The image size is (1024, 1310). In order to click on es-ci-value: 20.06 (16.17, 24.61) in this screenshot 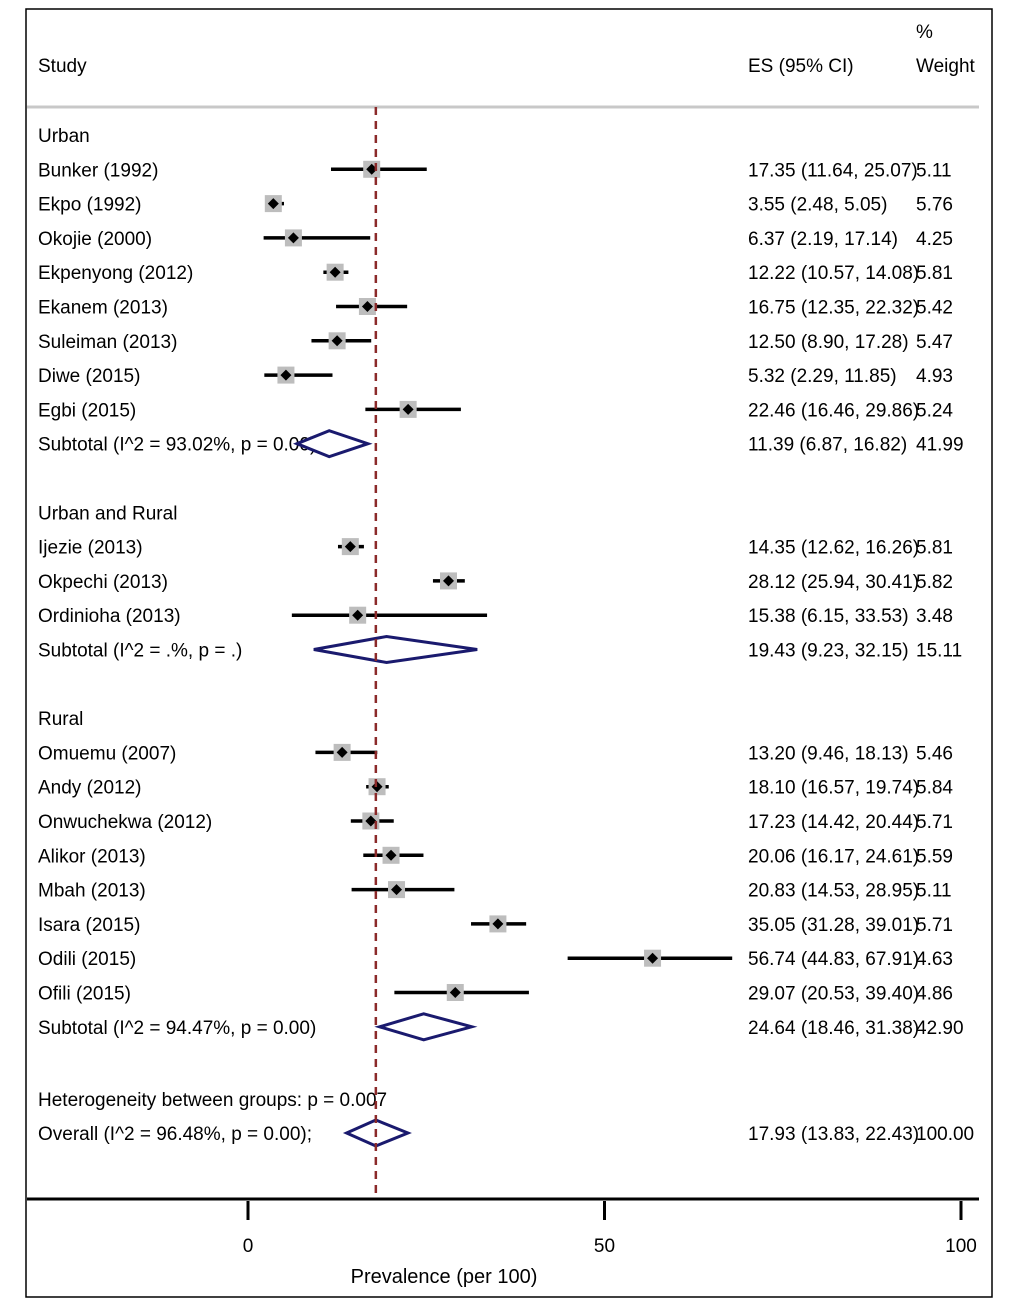, I will do `click(833, 856)`.